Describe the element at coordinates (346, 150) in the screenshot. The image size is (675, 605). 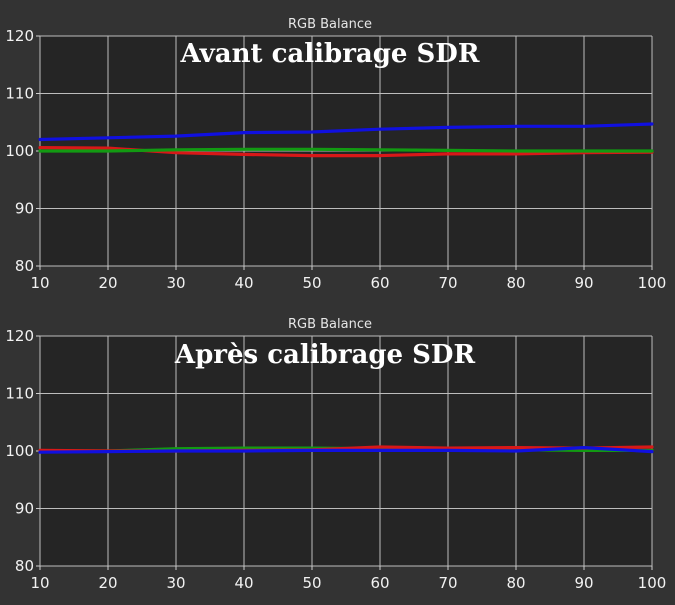
I see `green-series-line` at that location.